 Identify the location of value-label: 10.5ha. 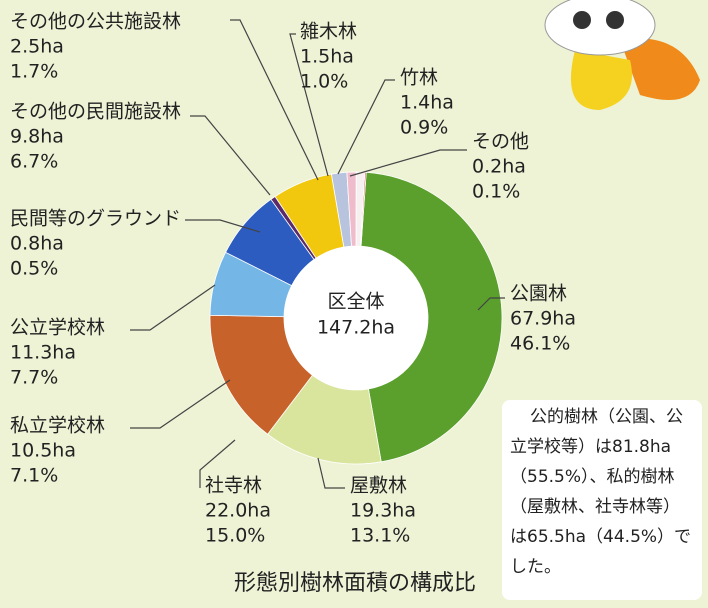
(43, 451).